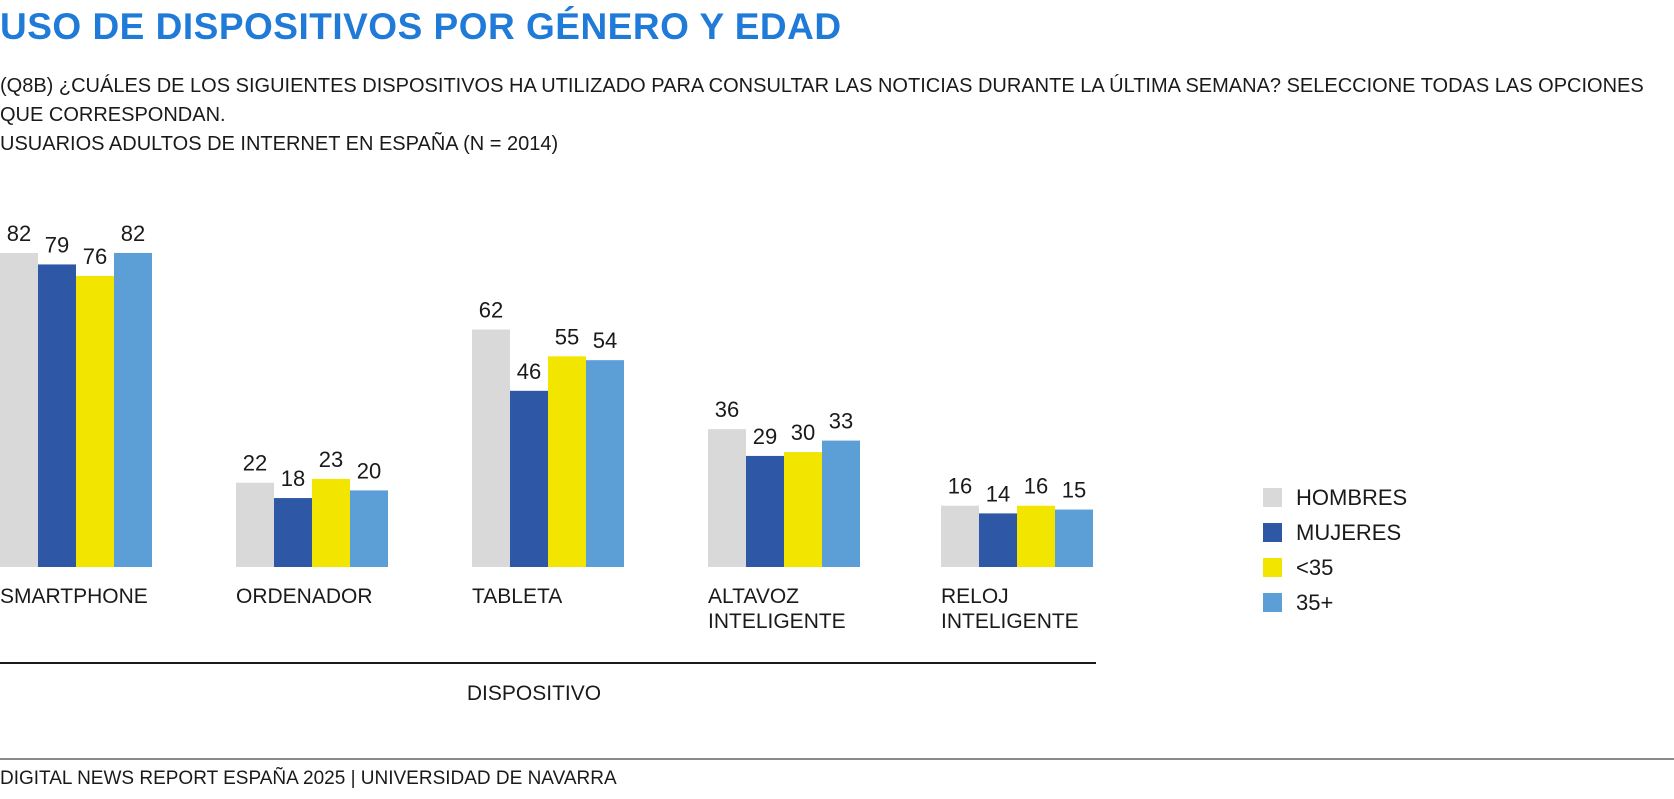  Describe the element at coordinates (1315, 567) in the screenshot. I see `legend-label: <35` at that location.